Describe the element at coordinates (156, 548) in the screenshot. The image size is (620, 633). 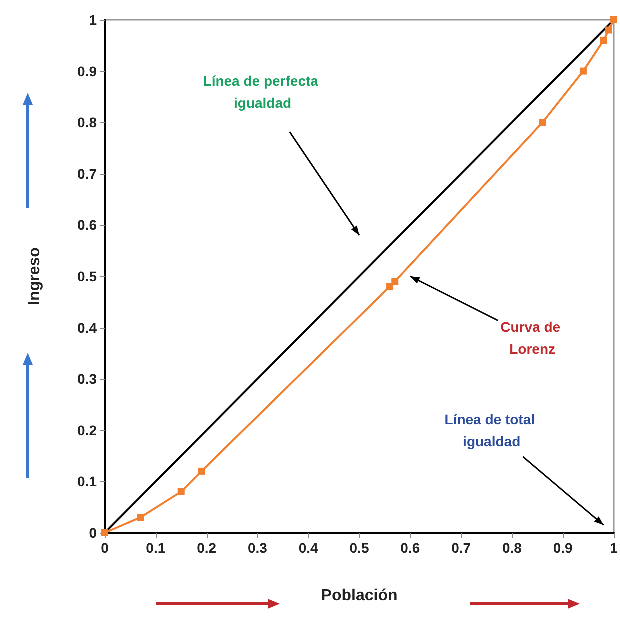
I see `x-tick-label: 0.1` at that location.